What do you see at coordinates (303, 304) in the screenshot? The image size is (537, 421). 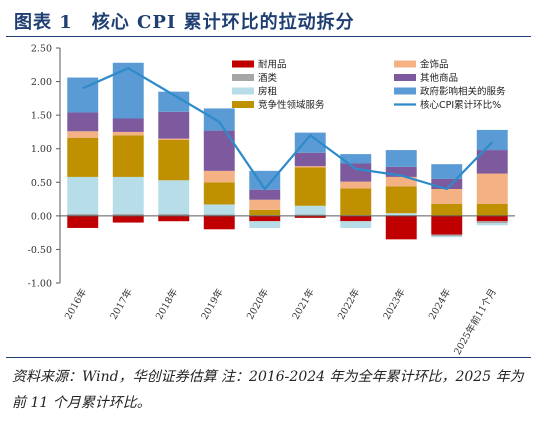 I see `x-tick-label-5: 2021年` at bounding box center [303, 304].